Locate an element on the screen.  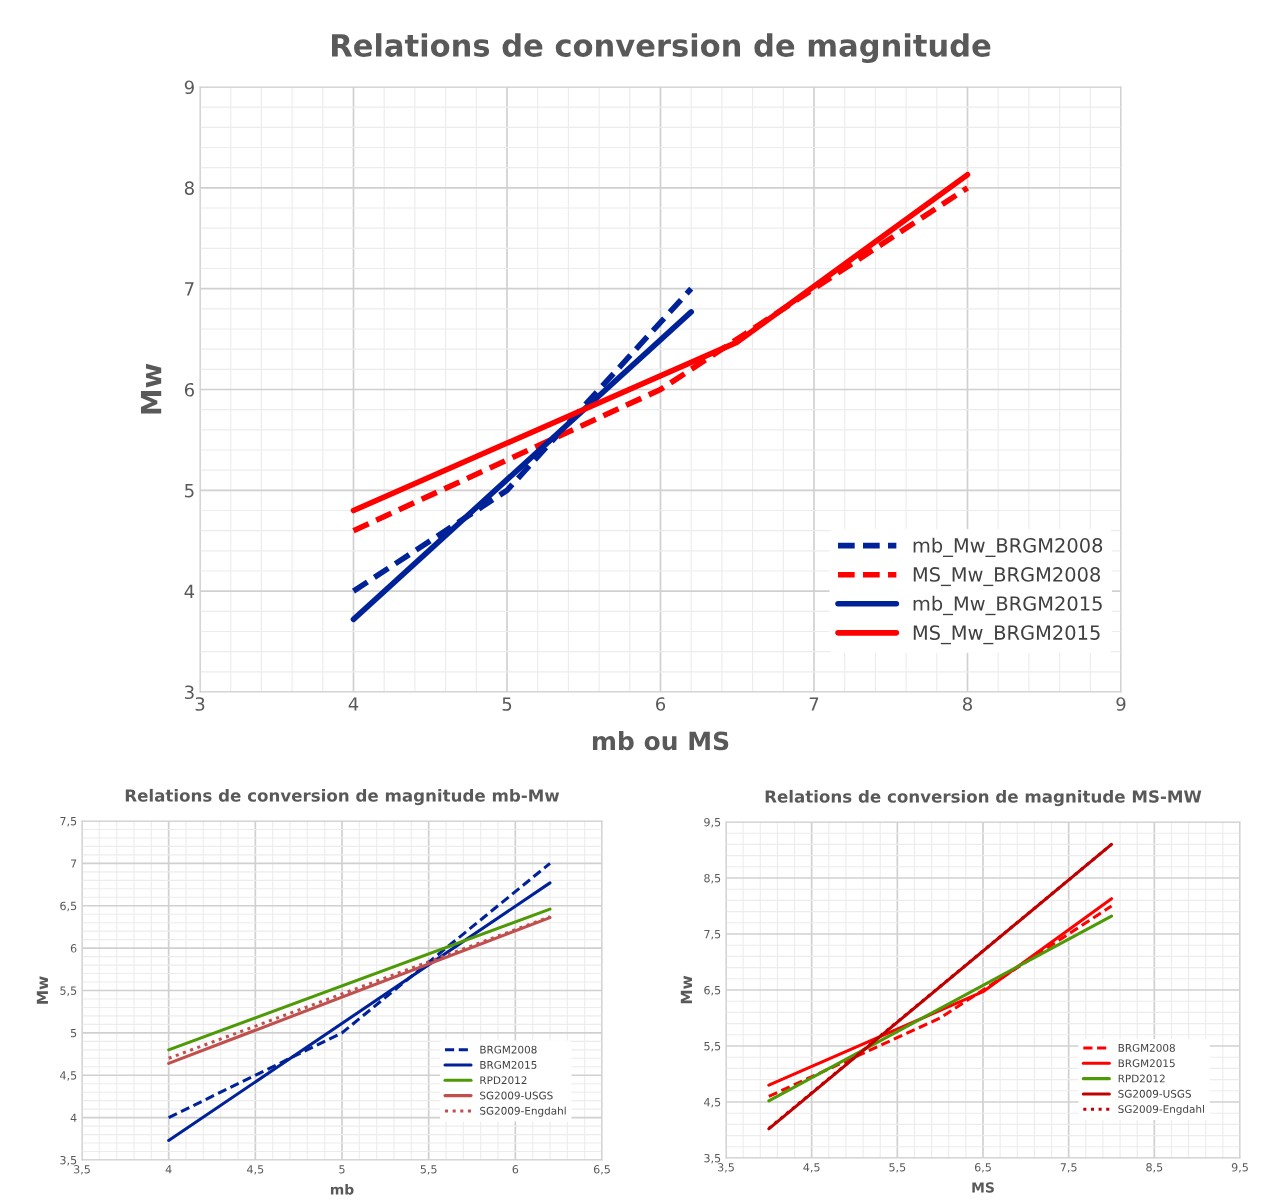
x-tick-label: 9,5 is located at coordinates (1239, 1168).